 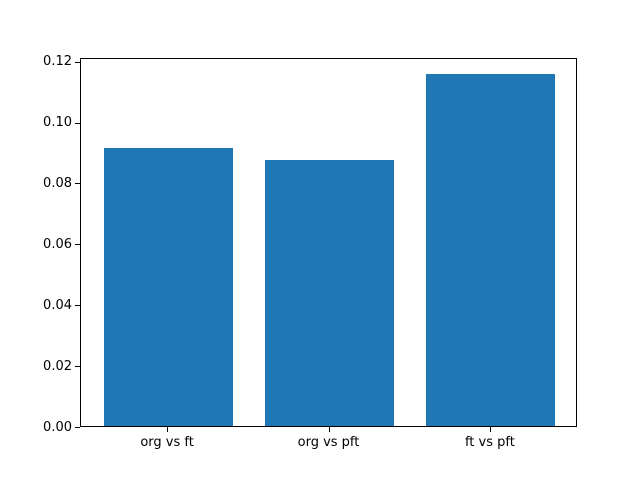 I want to click on y-tick-label: 0.12, so click(x=57, y=62).